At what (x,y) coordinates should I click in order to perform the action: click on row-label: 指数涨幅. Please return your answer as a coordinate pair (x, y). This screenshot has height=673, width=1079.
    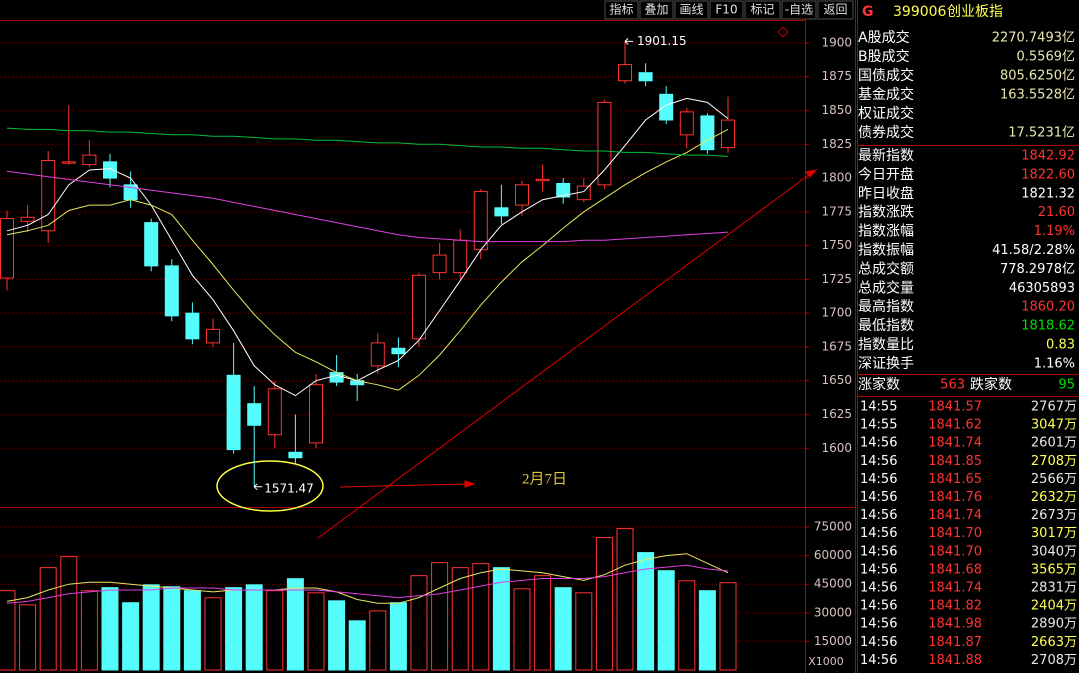
    Looking at the image, I should click on (886, 232).